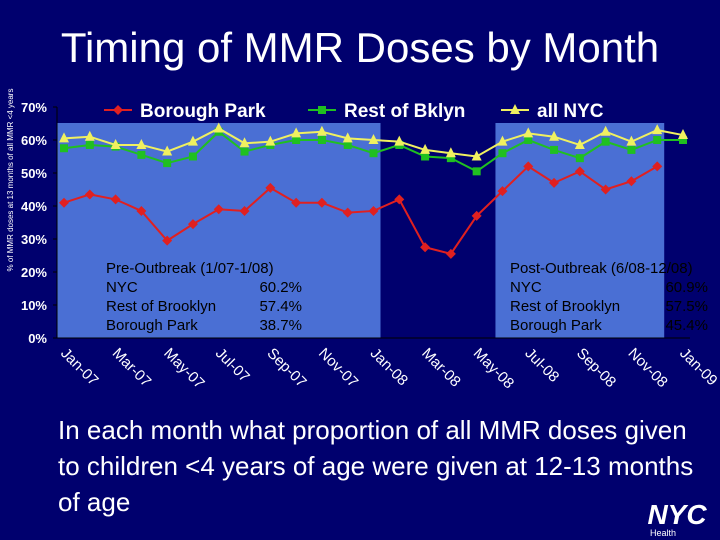  What do you see at coordinates (280, 325) in the screenshot?
I see `row-value: 38.7%` at bounding box center [280, 325].